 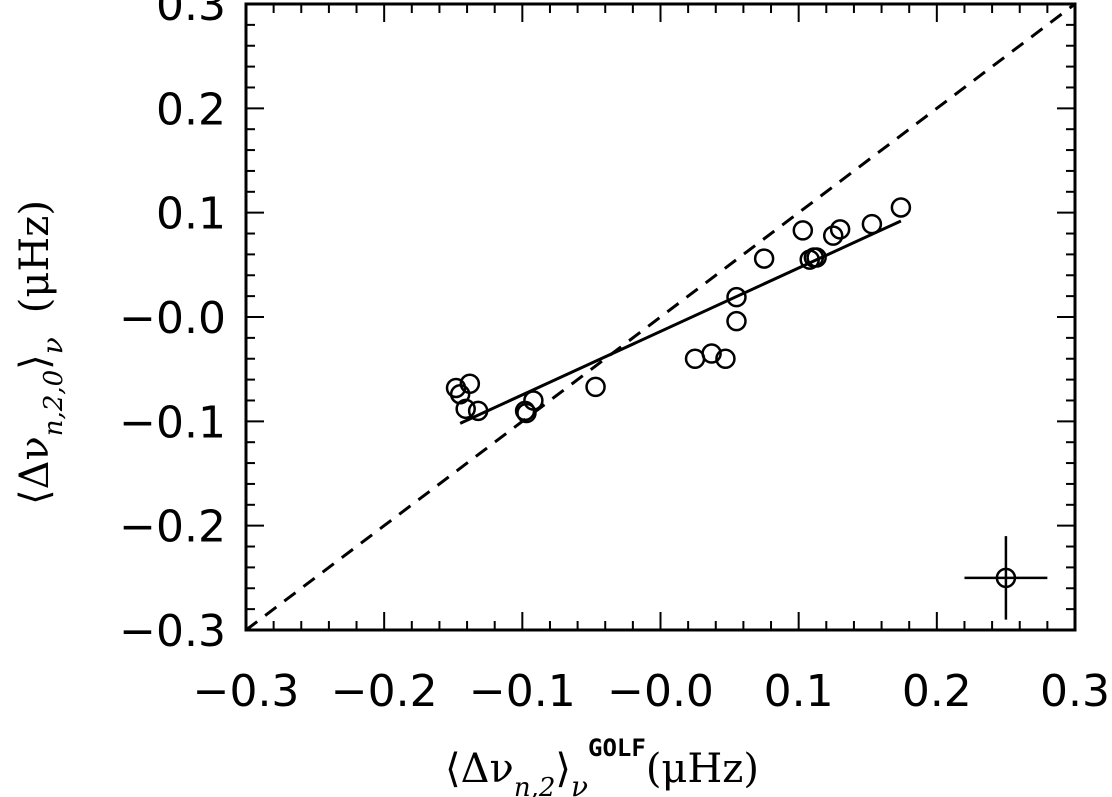 I want to click on x-tick-label: −0.3, so click(x=246, y=691).